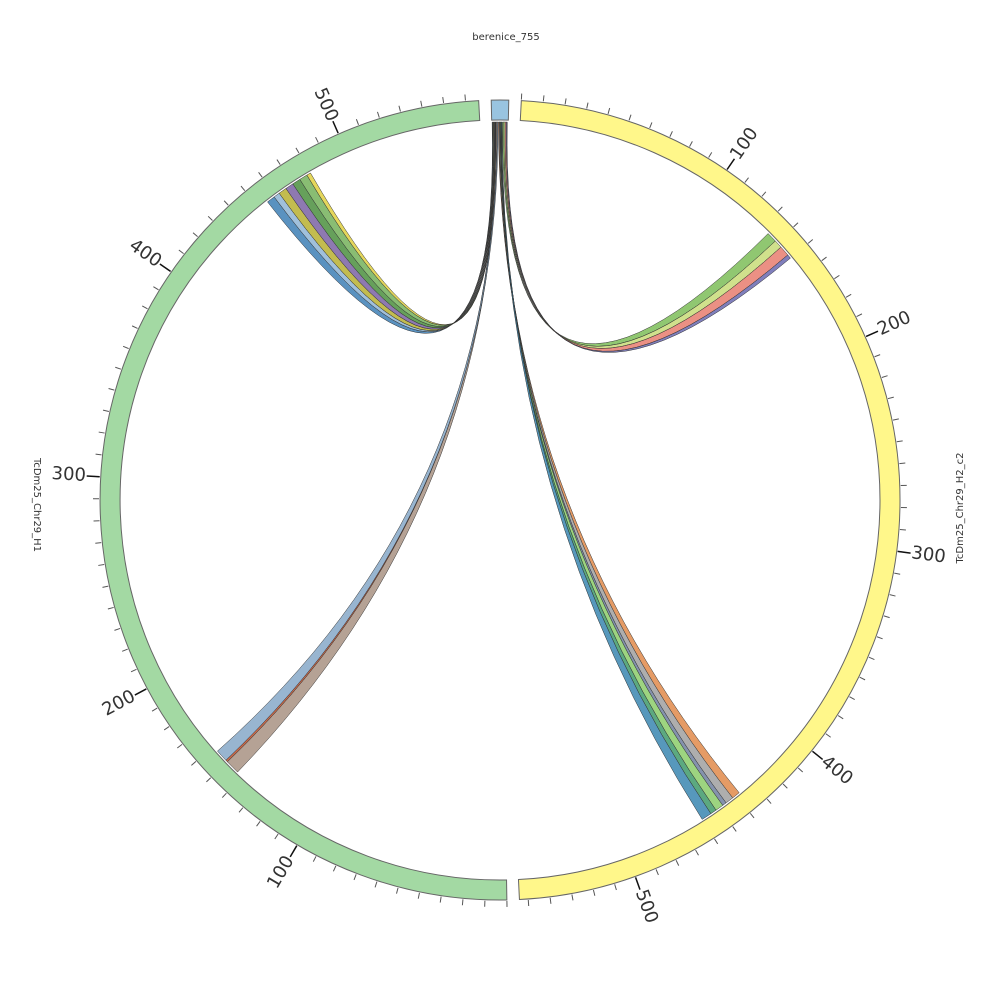  Describe the element at coordinates (500, 110) in the screenshot. I see `segment` at that location.